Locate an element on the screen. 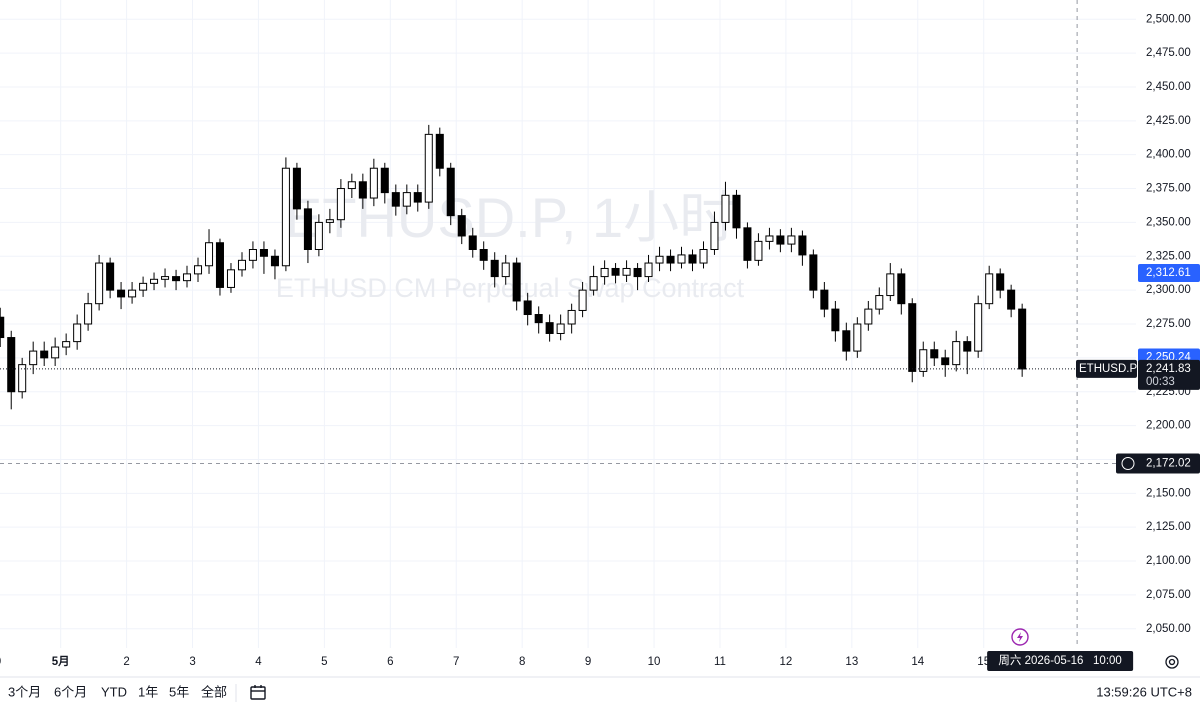 The image size is (1200, 708). last-price-box is located at coordinates (1169, 374).